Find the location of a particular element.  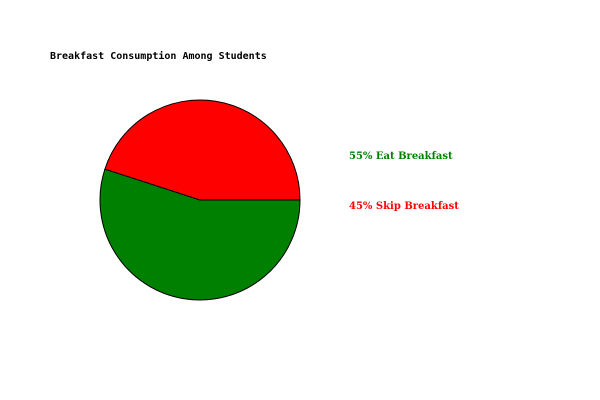

legend-entry-skip-breakfast: 45% Skip Breakfast is located at coordinates (404, 206).